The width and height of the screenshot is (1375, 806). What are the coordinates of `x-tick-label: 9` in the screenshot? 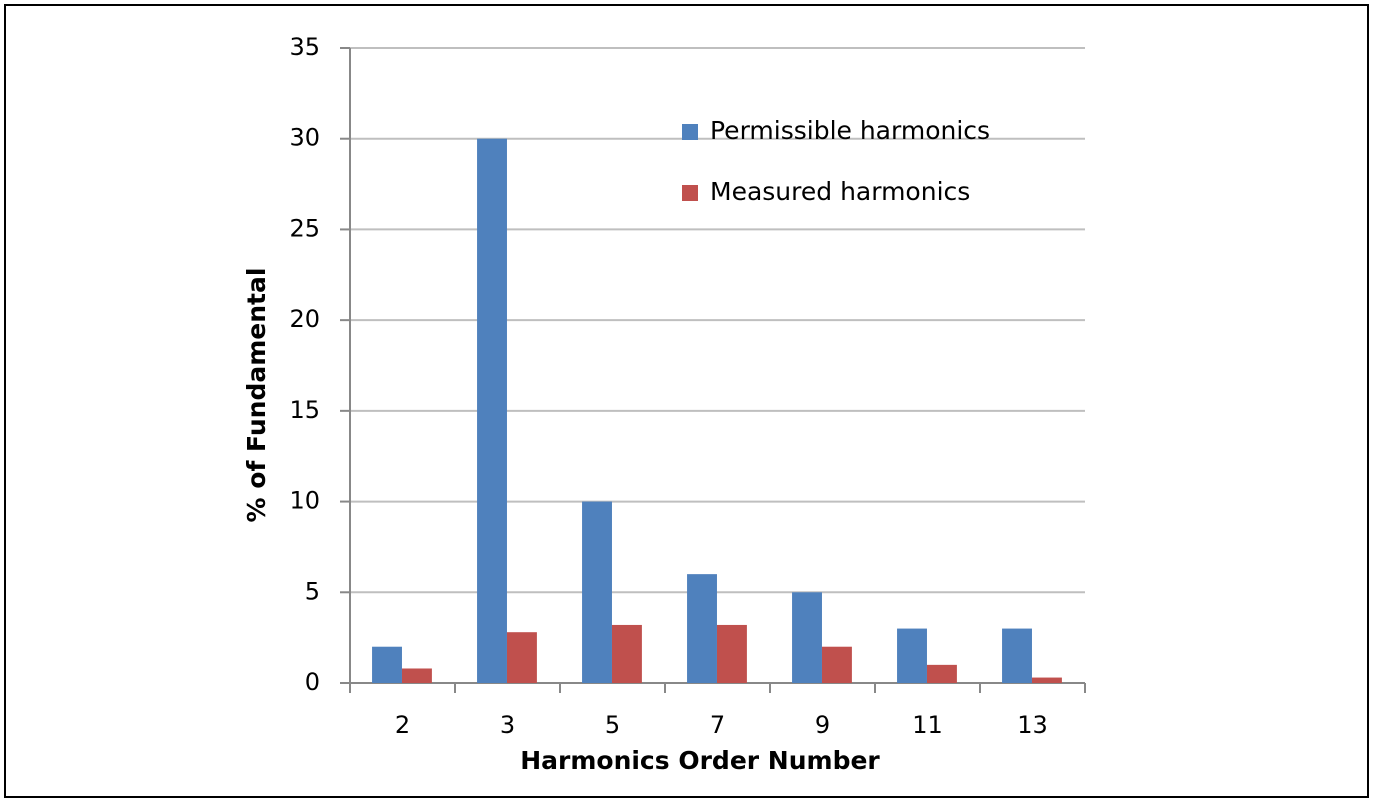 It's located at (822, 725).